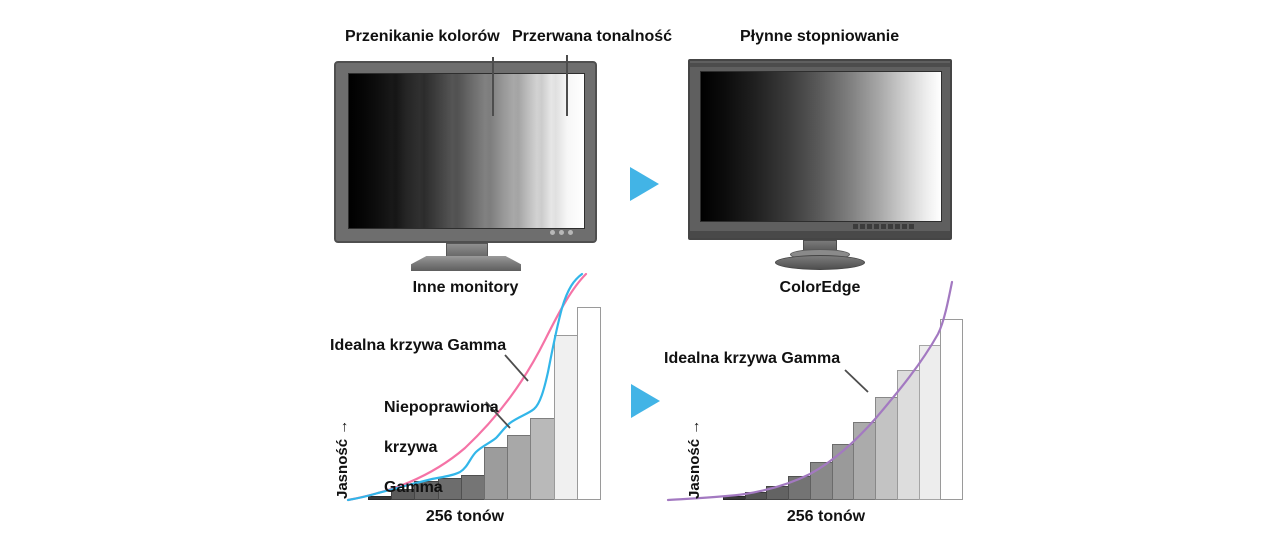 This screenshot has width=1280, height=560. I want to click on monitor-coloredge, so click(820, 149).